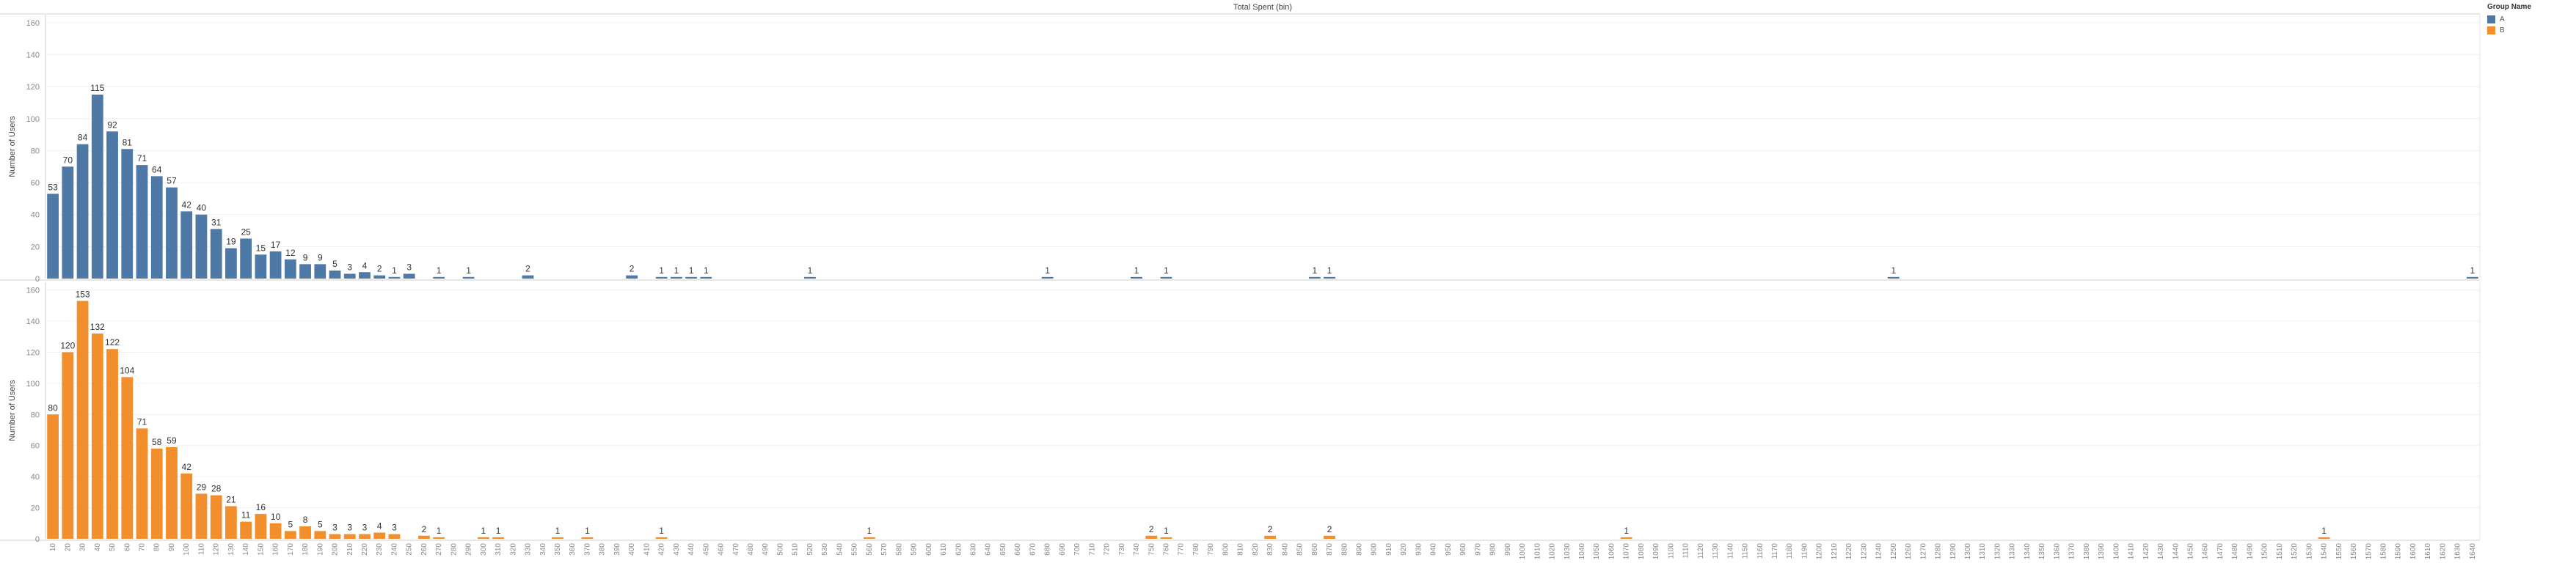 The height and width of the screenshot is (563, 2576). What do you see at coordinates (172, 181) in the screenshot?
I see `data-label-a: 57` at bounding box center [172, 181].